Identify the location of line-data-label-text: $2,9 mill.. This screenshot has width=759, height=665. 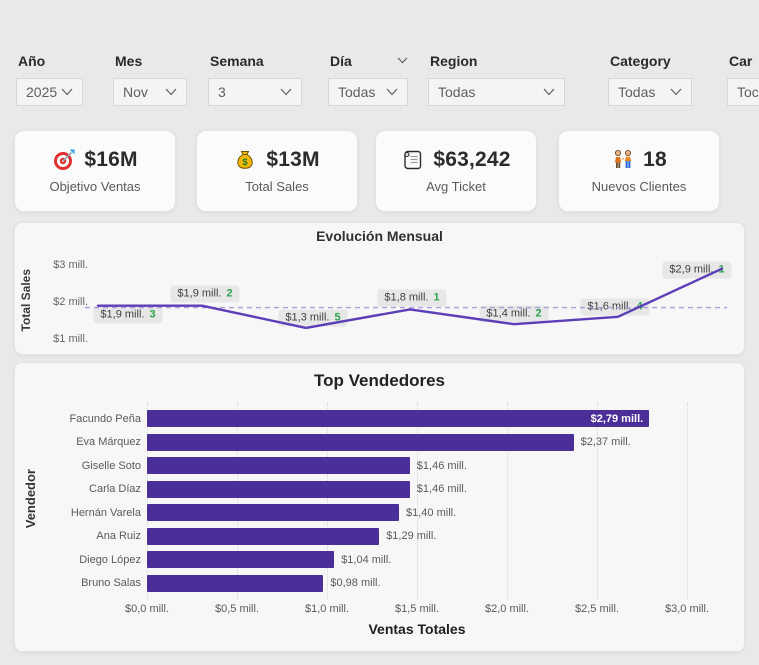
(691, 269).